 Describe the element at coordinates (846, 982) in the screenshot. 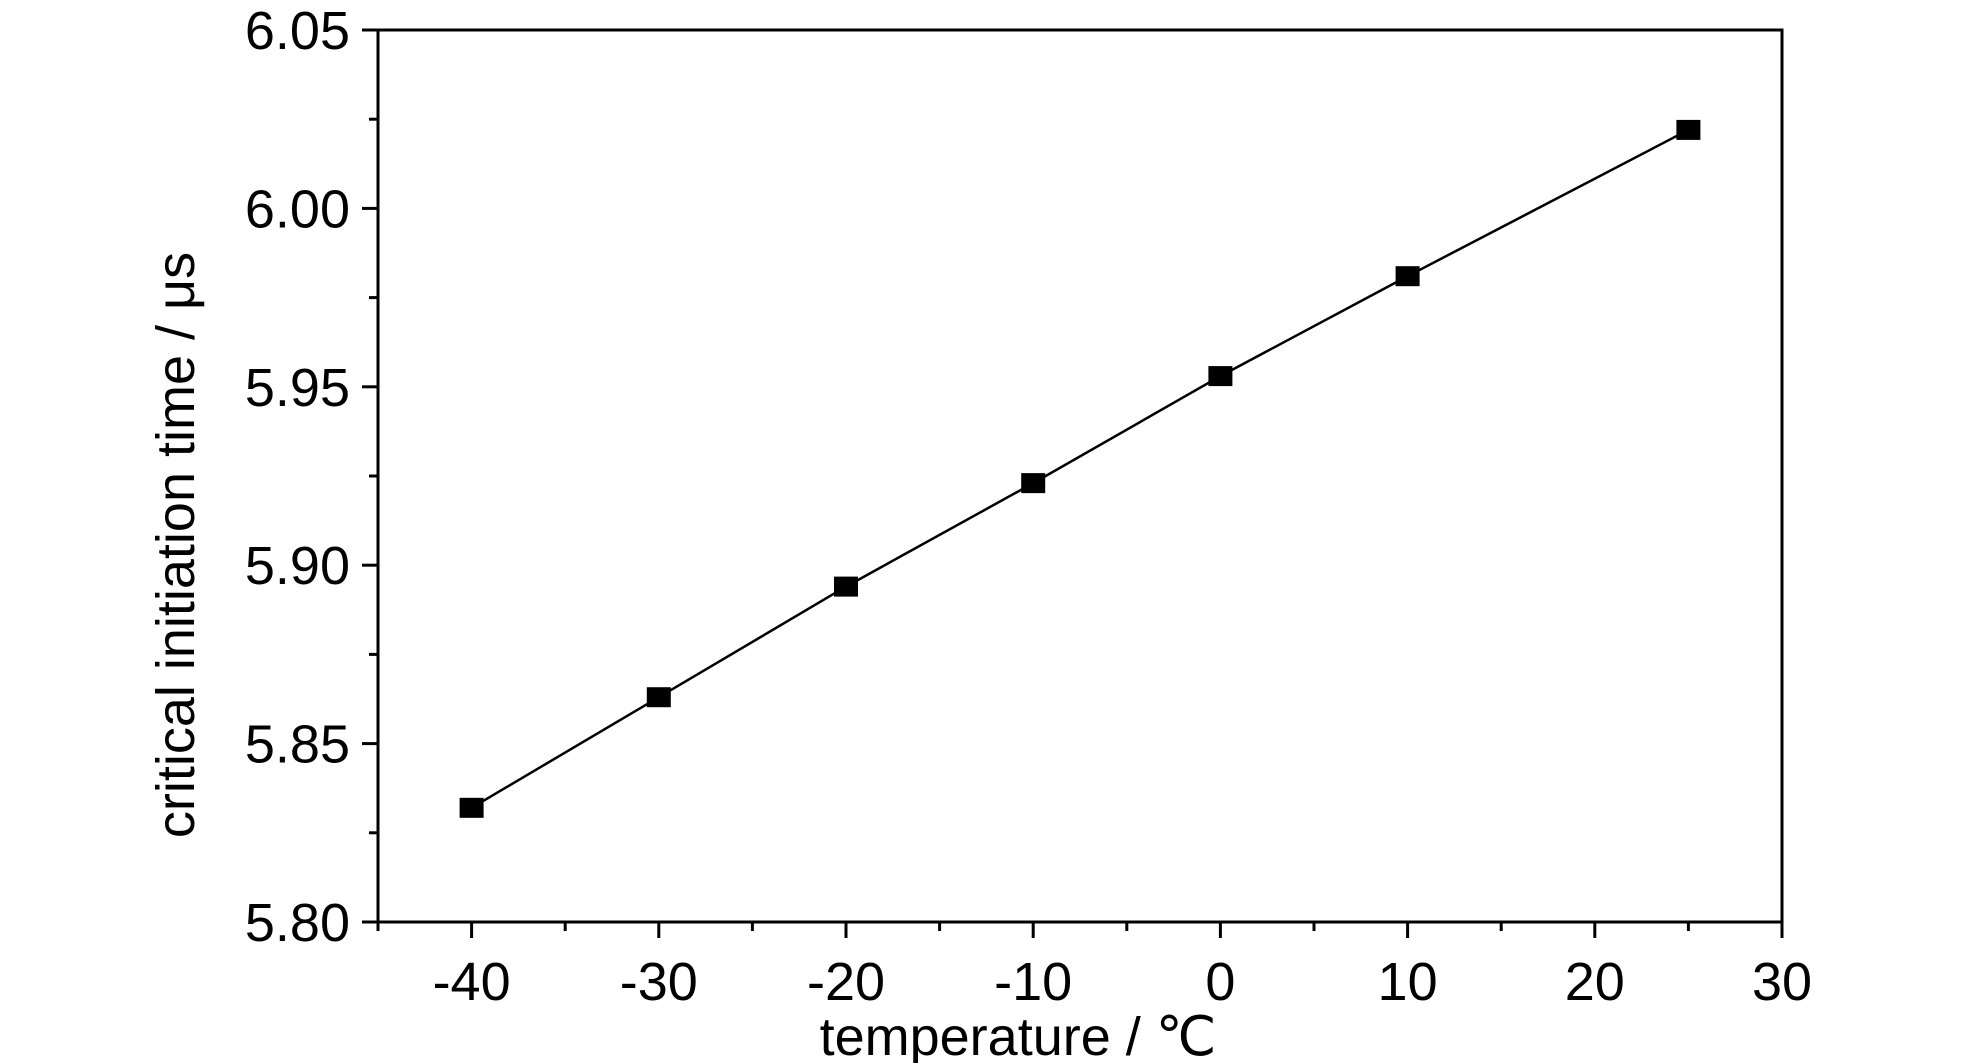

I see `x-tick-label: -20` at that location.